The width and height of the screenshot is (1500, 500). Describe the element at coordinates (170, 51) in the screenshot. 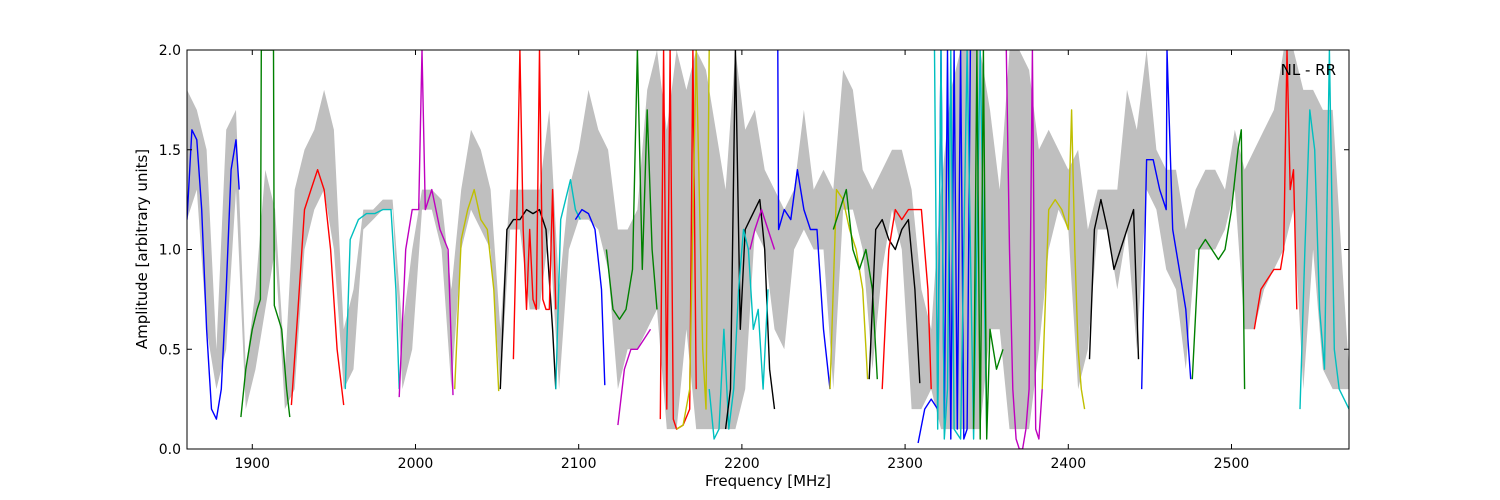

I see `y-tick-label: 2.0` at that location.